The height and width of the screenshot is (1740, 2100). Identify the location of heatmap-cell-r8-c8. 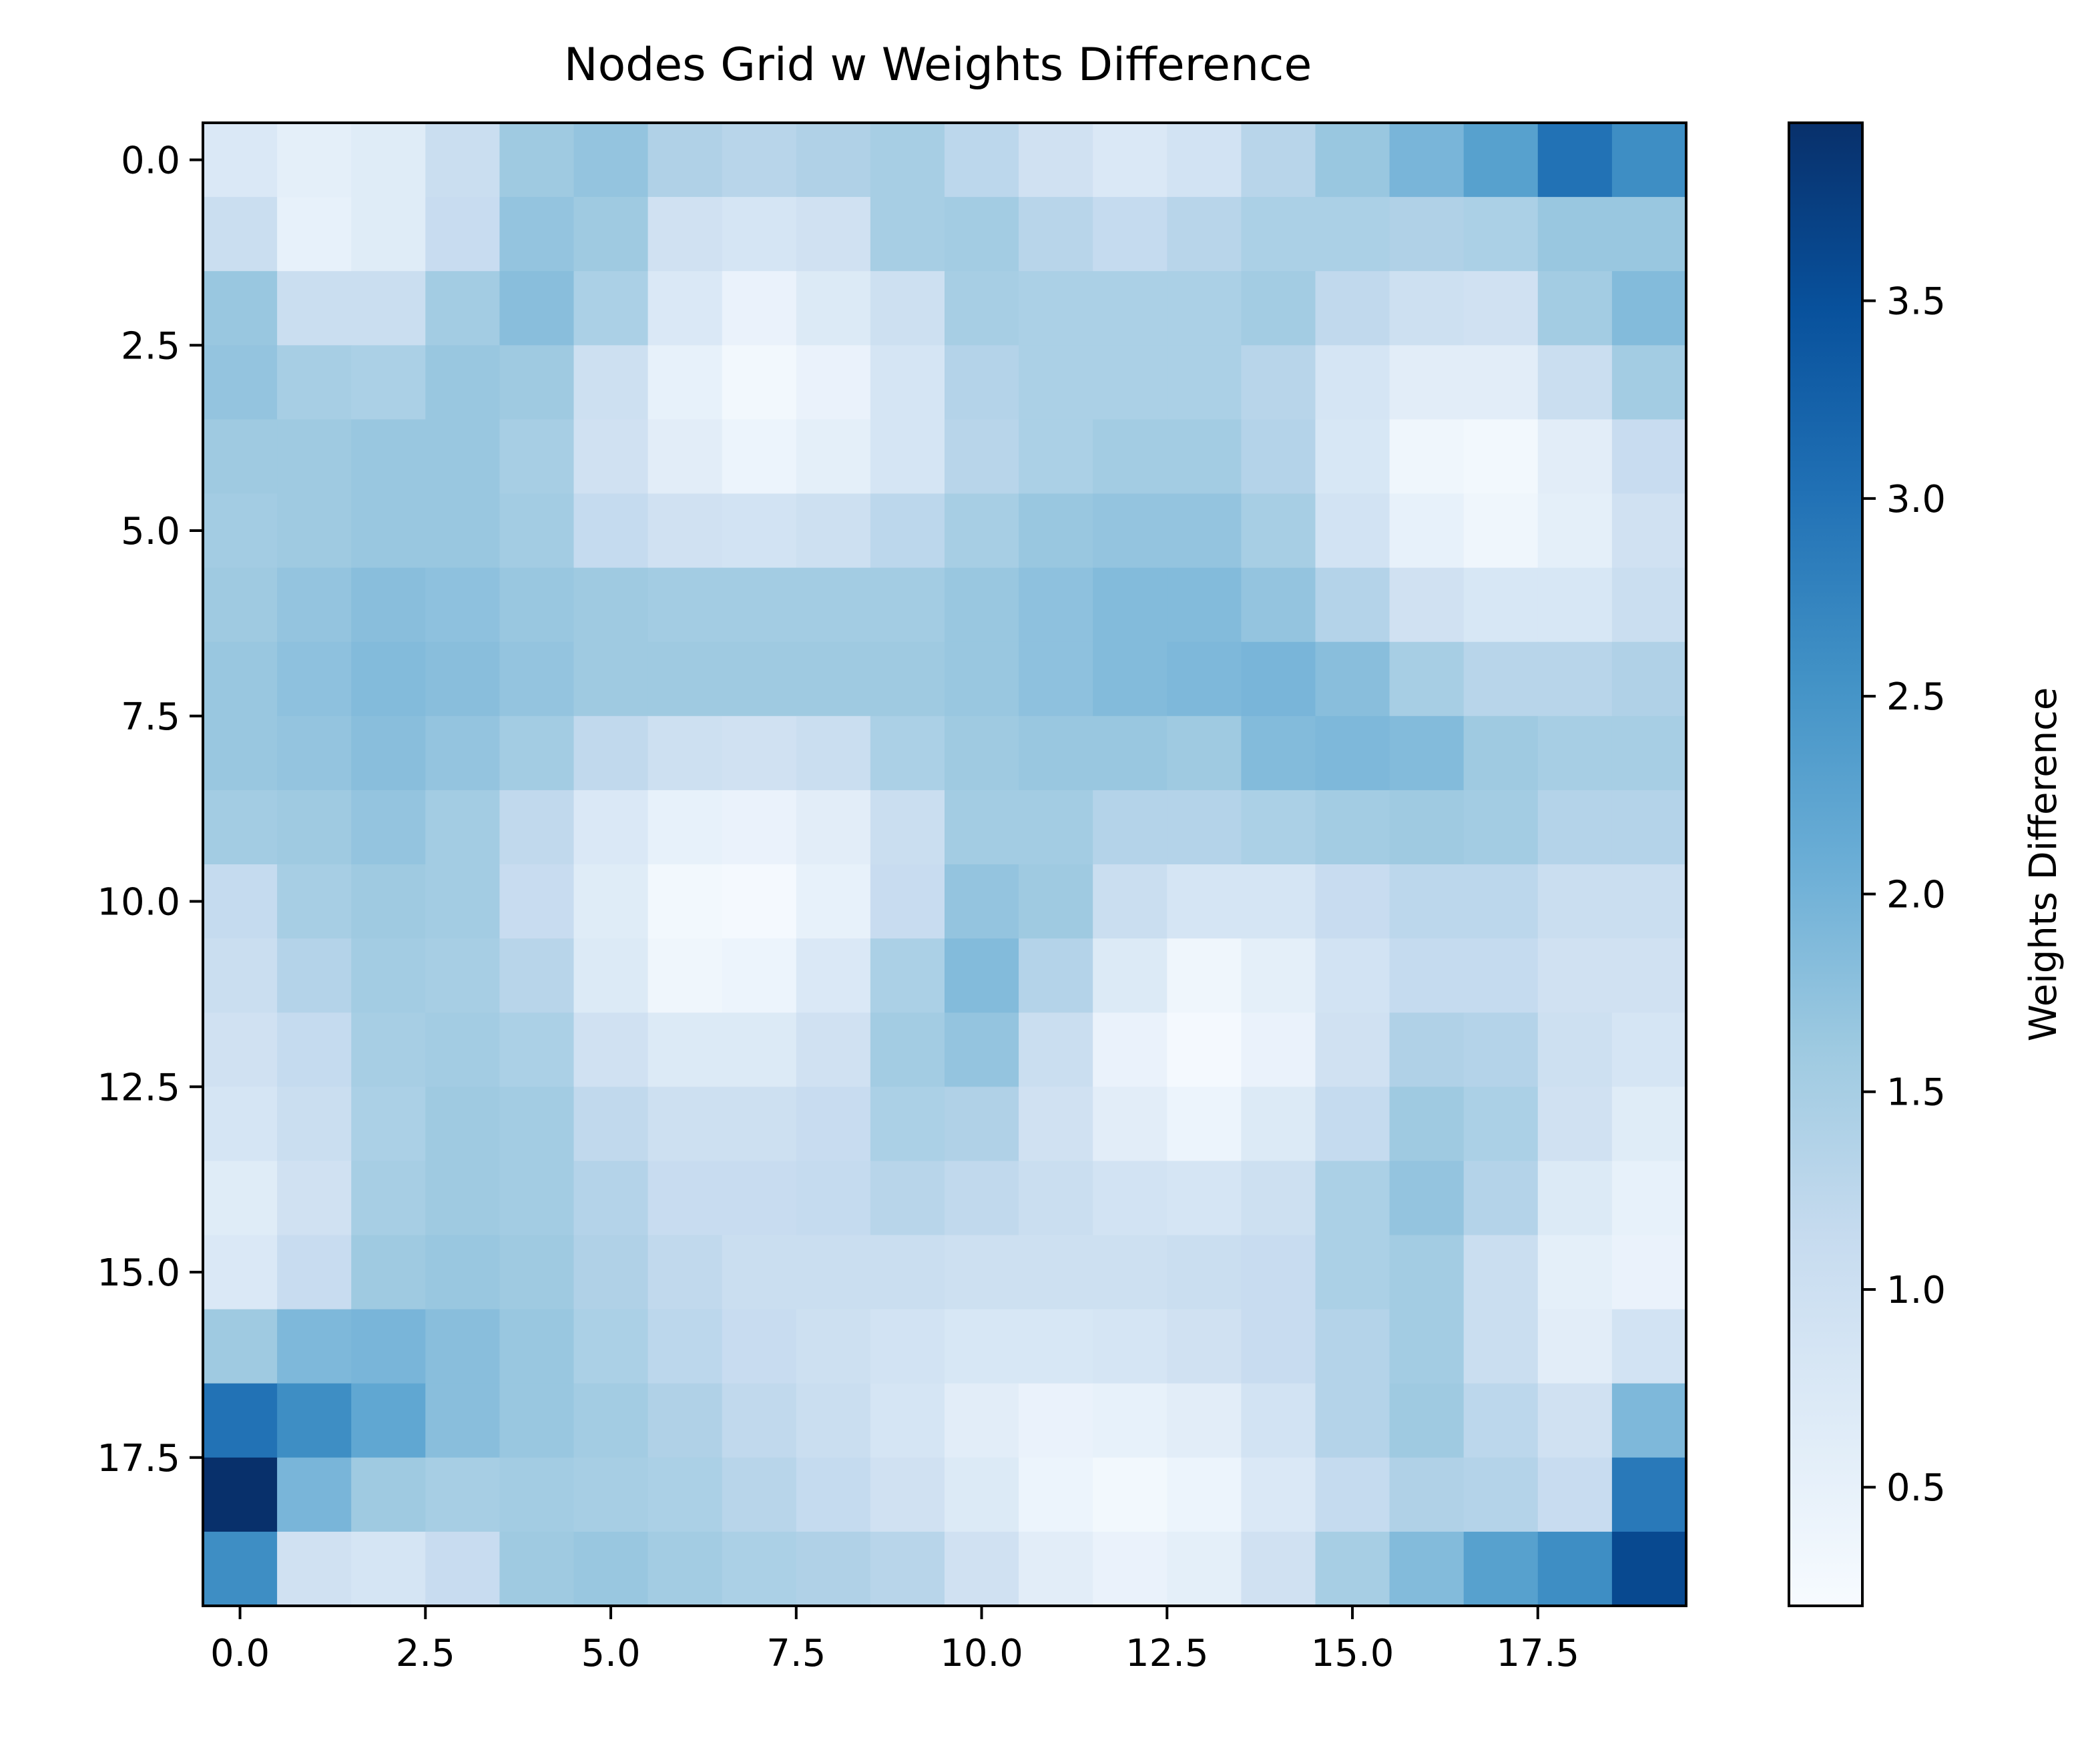
(833, 753).